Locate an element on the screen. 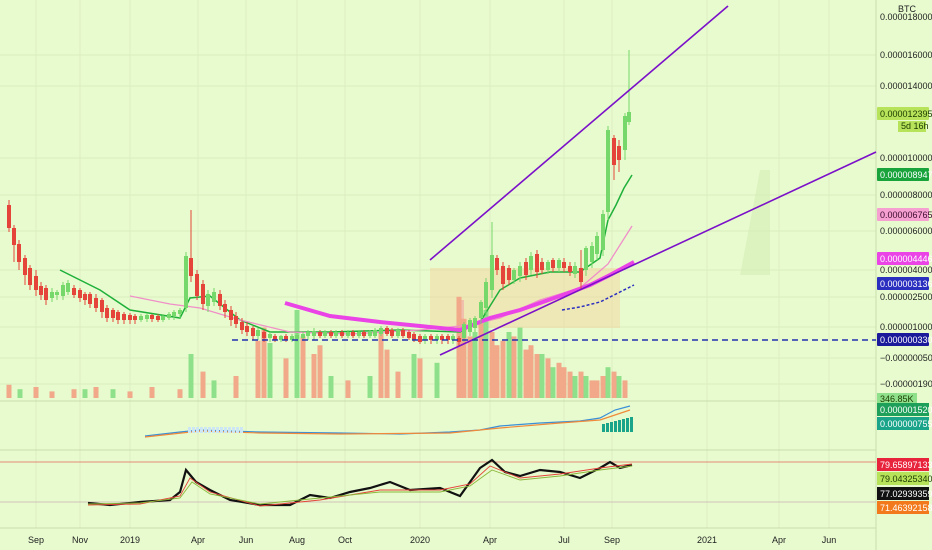 The height and width of the screenshot is (550, 932). time-tick-label: Jun is located at coordinates (829, 540).